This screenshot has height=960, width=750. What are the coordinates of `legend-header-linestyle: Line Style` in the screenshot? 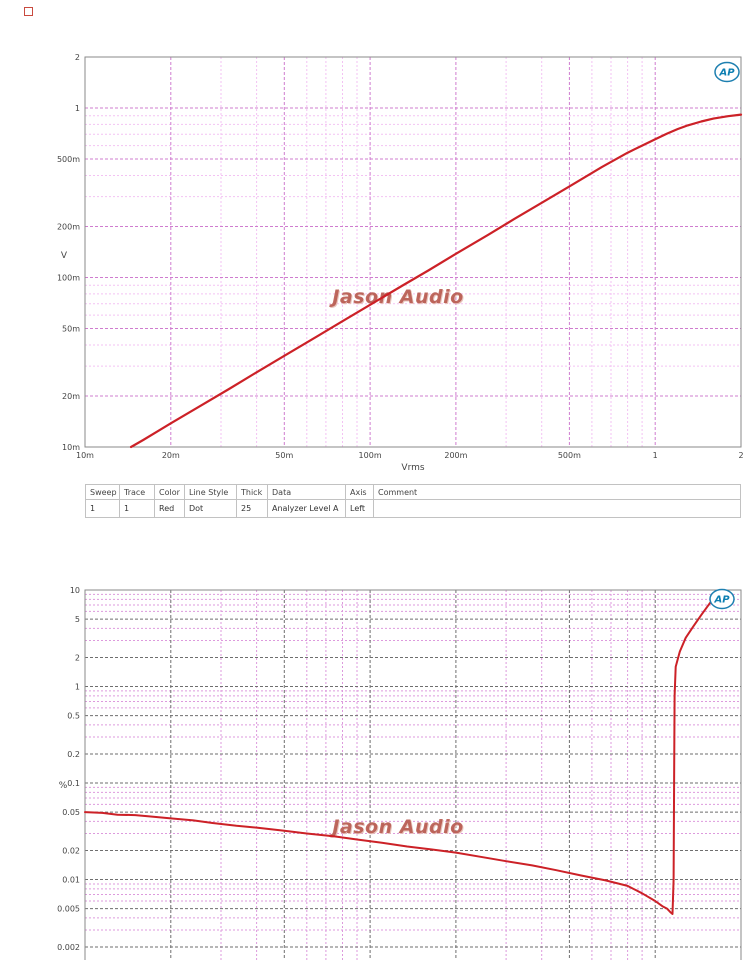 It's located at (210, 492).